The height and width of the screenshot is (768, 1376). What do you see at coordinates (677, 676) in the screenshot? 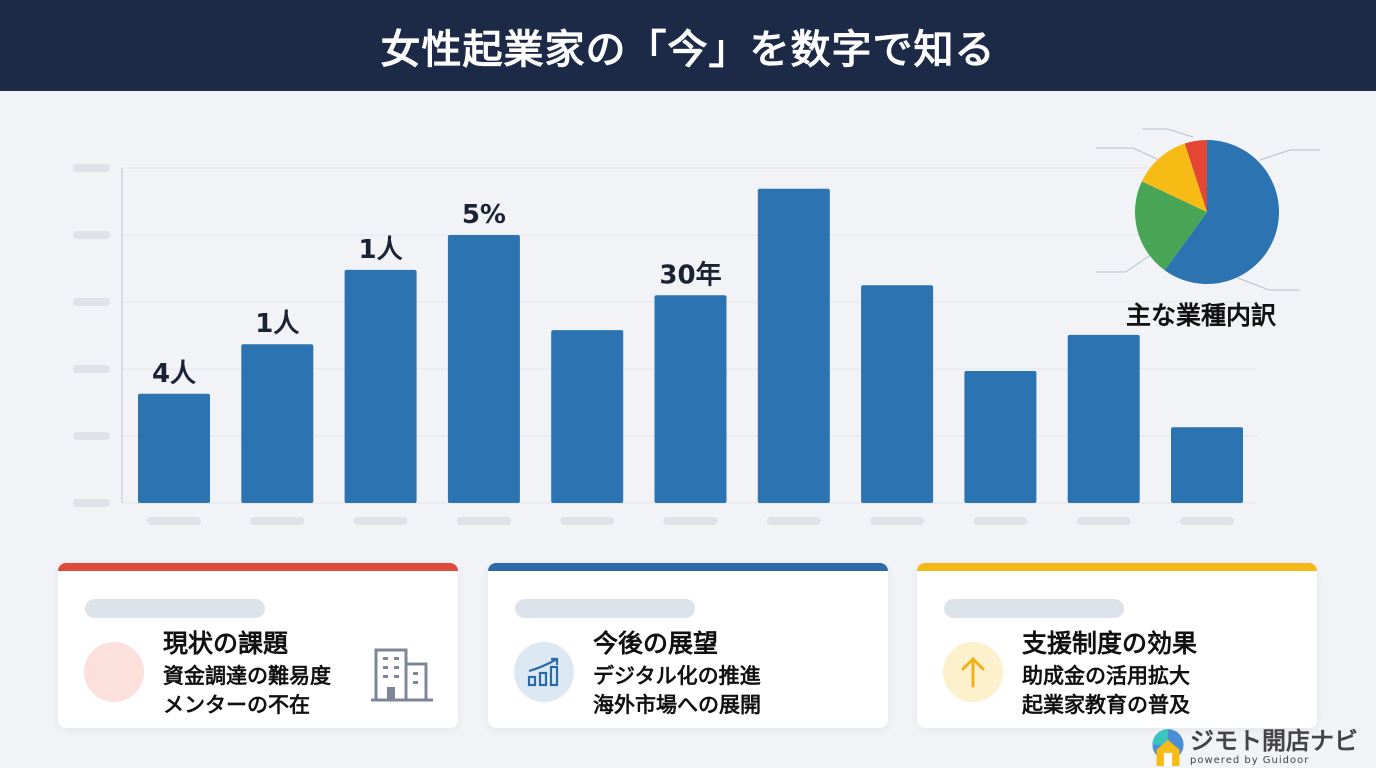
I see `card-line: デジタル化の推進` at bounding box center [677, 676].